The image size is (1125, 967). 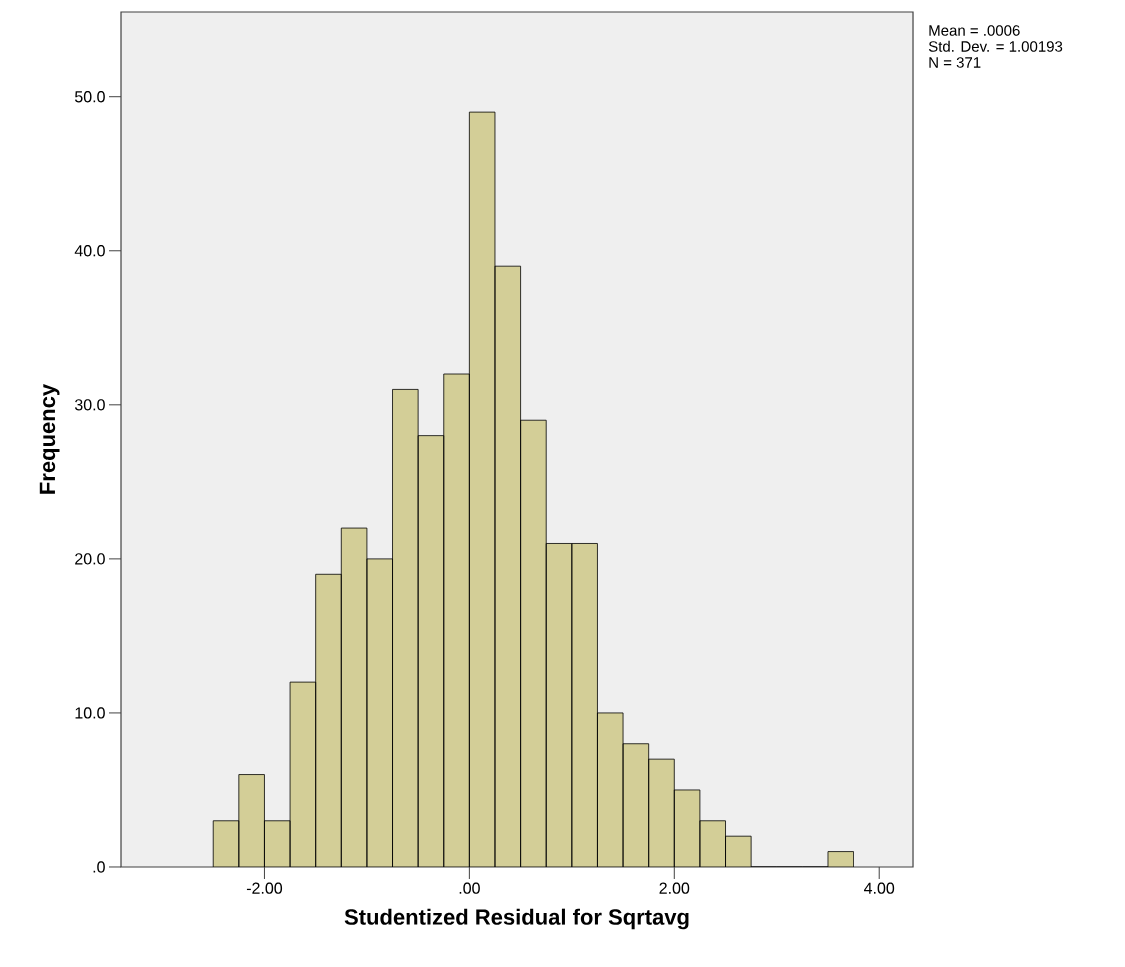 What do you see at coordinates (89, 97) in the screenshot?
I see `y-tick-label: 50.0` at bounding box center [89, 97].